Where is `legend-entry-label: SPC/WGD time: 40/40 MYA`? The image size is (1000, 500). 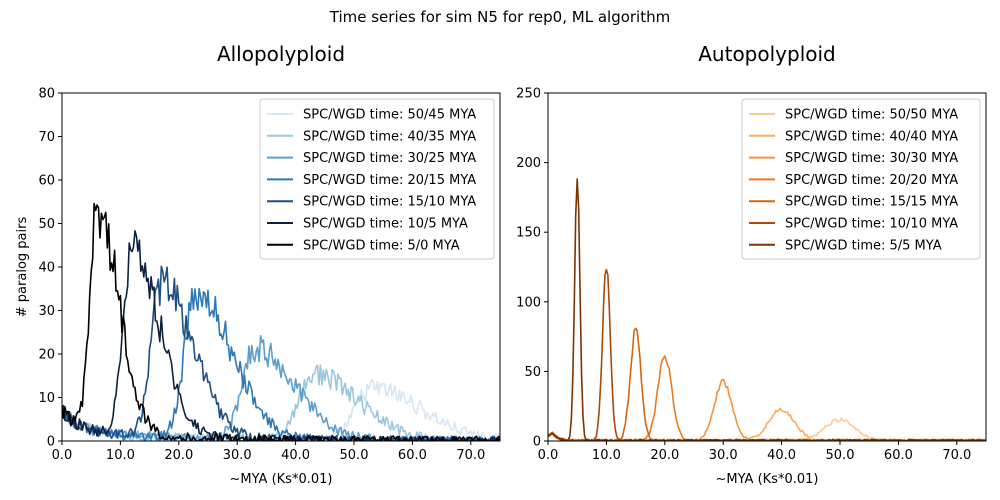 legend-entry-label: SPC/WGD time: 40/40 MYA is located at coordinates (871, 136).